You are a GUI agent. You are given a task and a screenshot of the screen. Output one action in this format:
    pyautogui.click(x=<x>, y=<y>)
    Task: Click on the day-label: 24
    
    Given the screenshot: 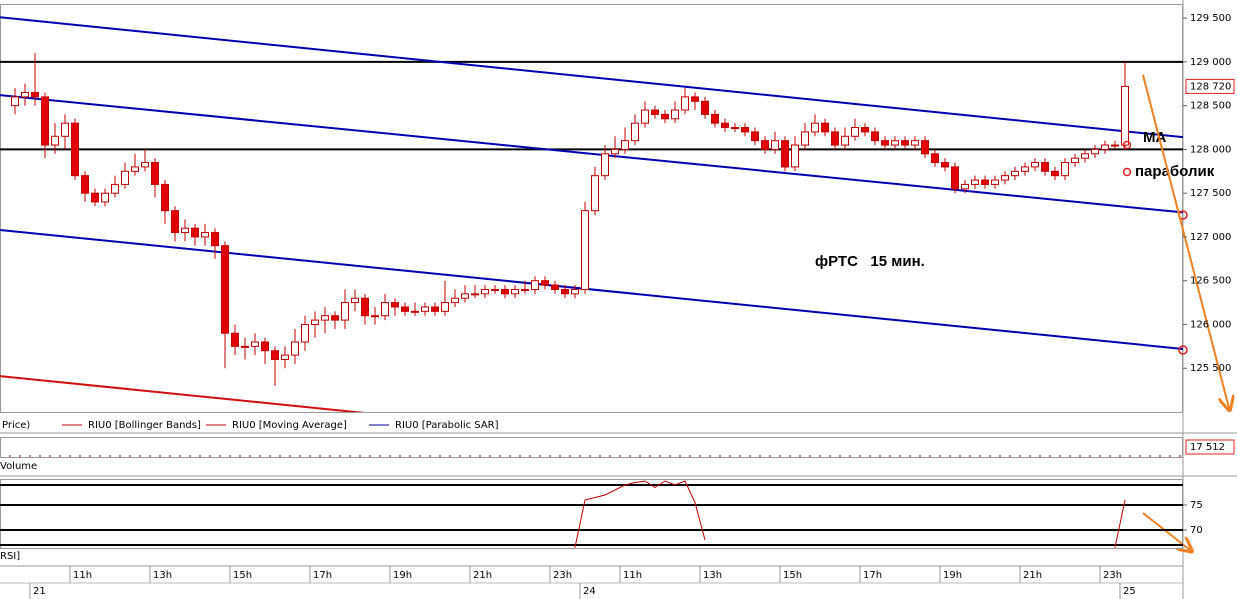 What is the action you would take?
    pyautogui.click(x=589, y=591)
    